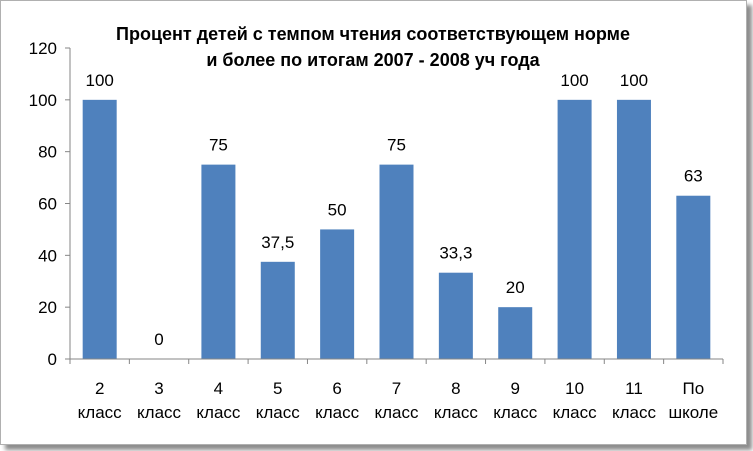 The height and width of the screenshot is (451, 753). I want to click on data-label: 50, so click(337, 209).